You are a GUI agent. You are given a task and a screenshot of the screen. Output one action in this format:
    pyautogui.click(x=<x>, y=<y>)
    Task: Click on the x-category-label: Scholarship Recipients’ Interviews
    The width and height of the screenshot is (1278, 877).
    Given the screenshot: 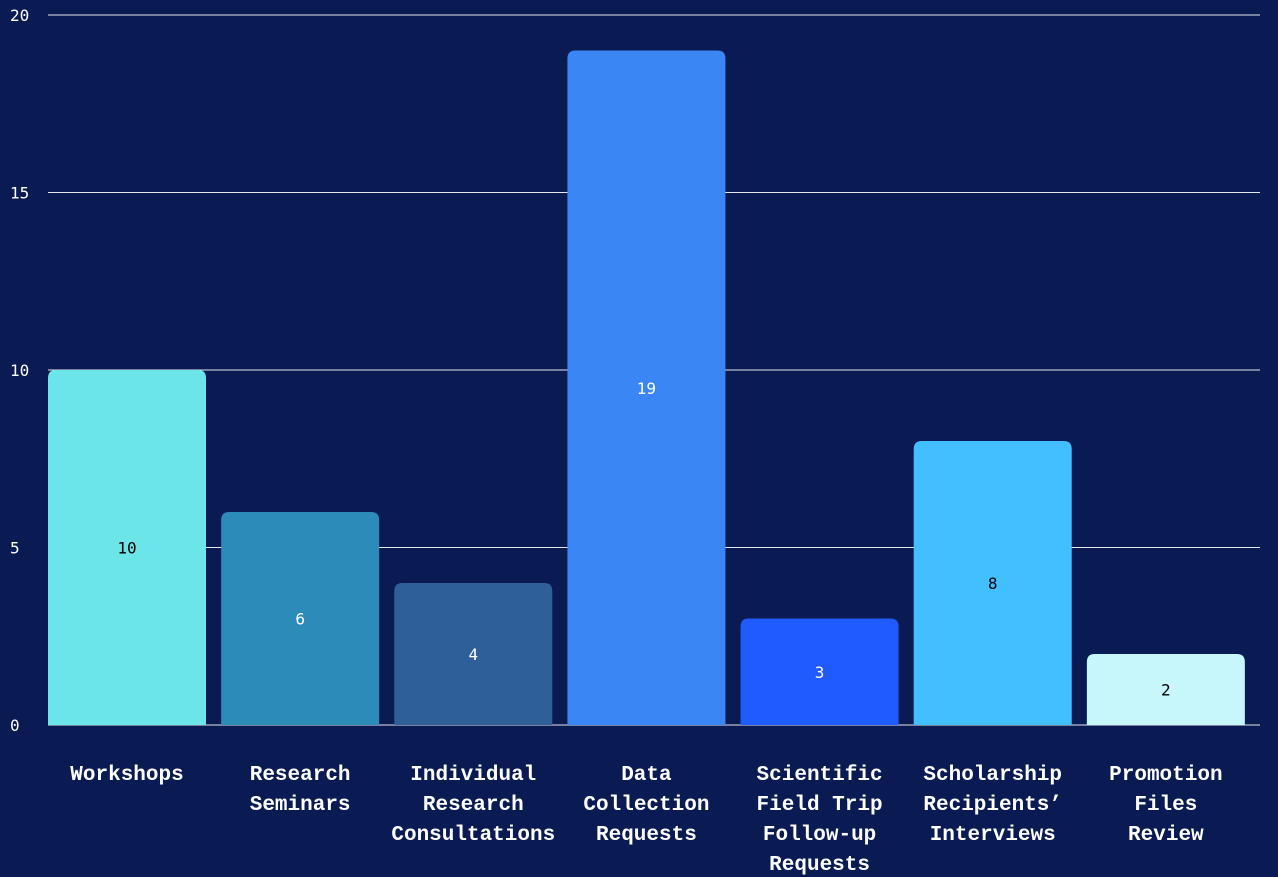 What is the action you would take?
    pyautogui.click(x=992, y=805)
    